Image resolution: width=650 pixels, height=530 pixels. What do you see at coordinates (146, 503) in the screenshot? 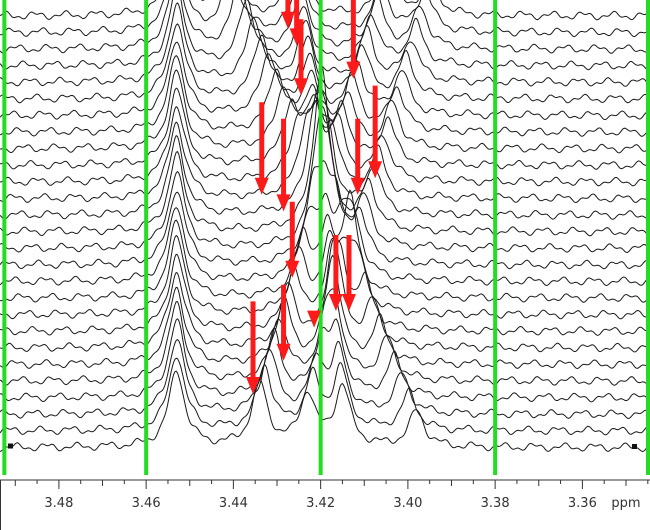
I see `x-tick-label: 3.46` at bounding box center [146, 503].